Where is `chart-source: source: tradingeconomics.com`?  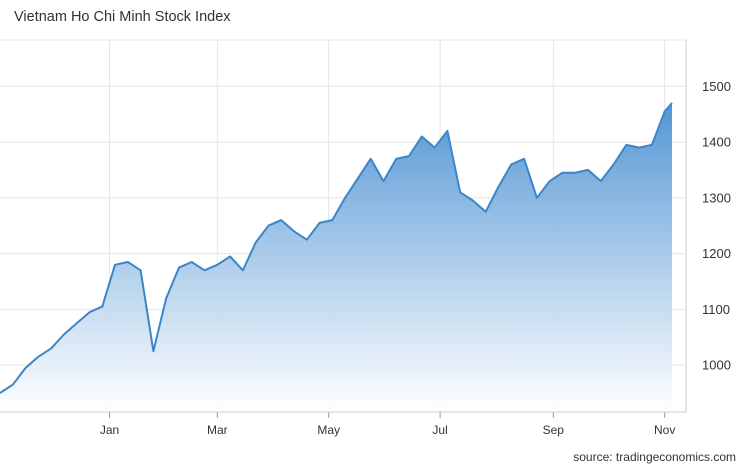
chart-source: source: tradingeconomics.com is located at coordinates (654, 457).